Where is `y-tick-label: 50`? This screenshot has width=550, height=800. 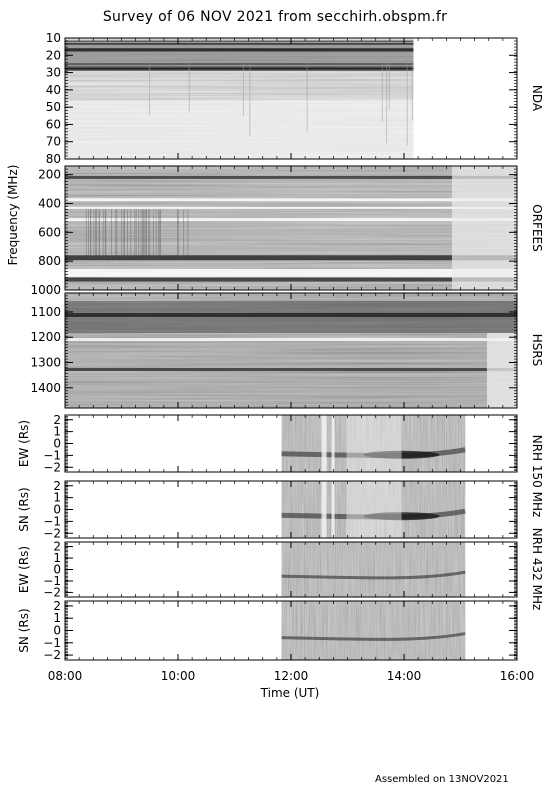
y-tick-label: 50 is located at coordinates (53, 107).